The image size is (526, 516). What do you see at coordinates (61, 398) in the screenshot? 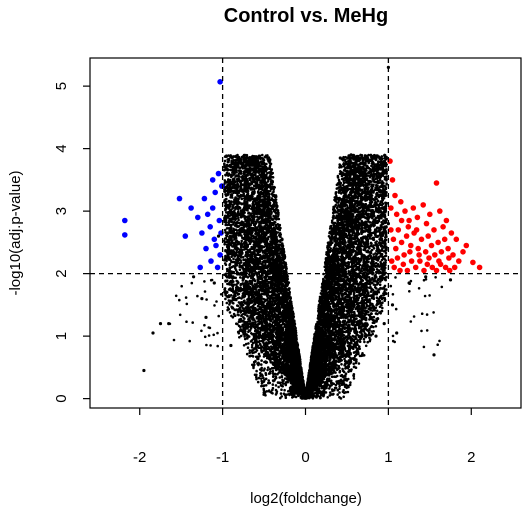
I see `y-tick-label-0: 0` at bounding box center [61, 398].